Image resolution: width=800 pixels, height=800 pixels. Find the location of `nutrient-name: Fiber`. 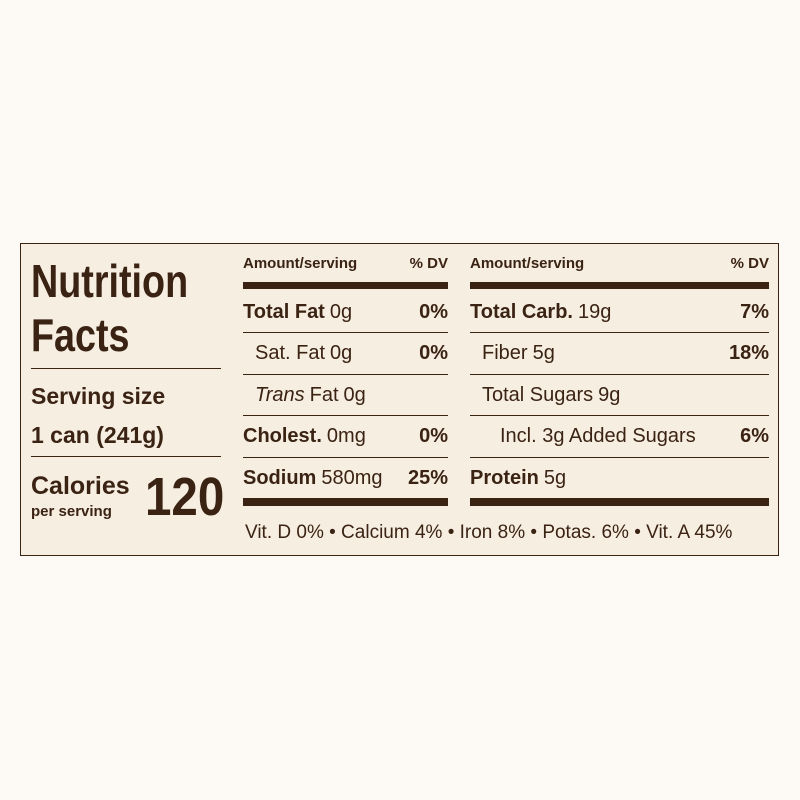

nutrient-name: Fiber is located at coordinates (505, 353).